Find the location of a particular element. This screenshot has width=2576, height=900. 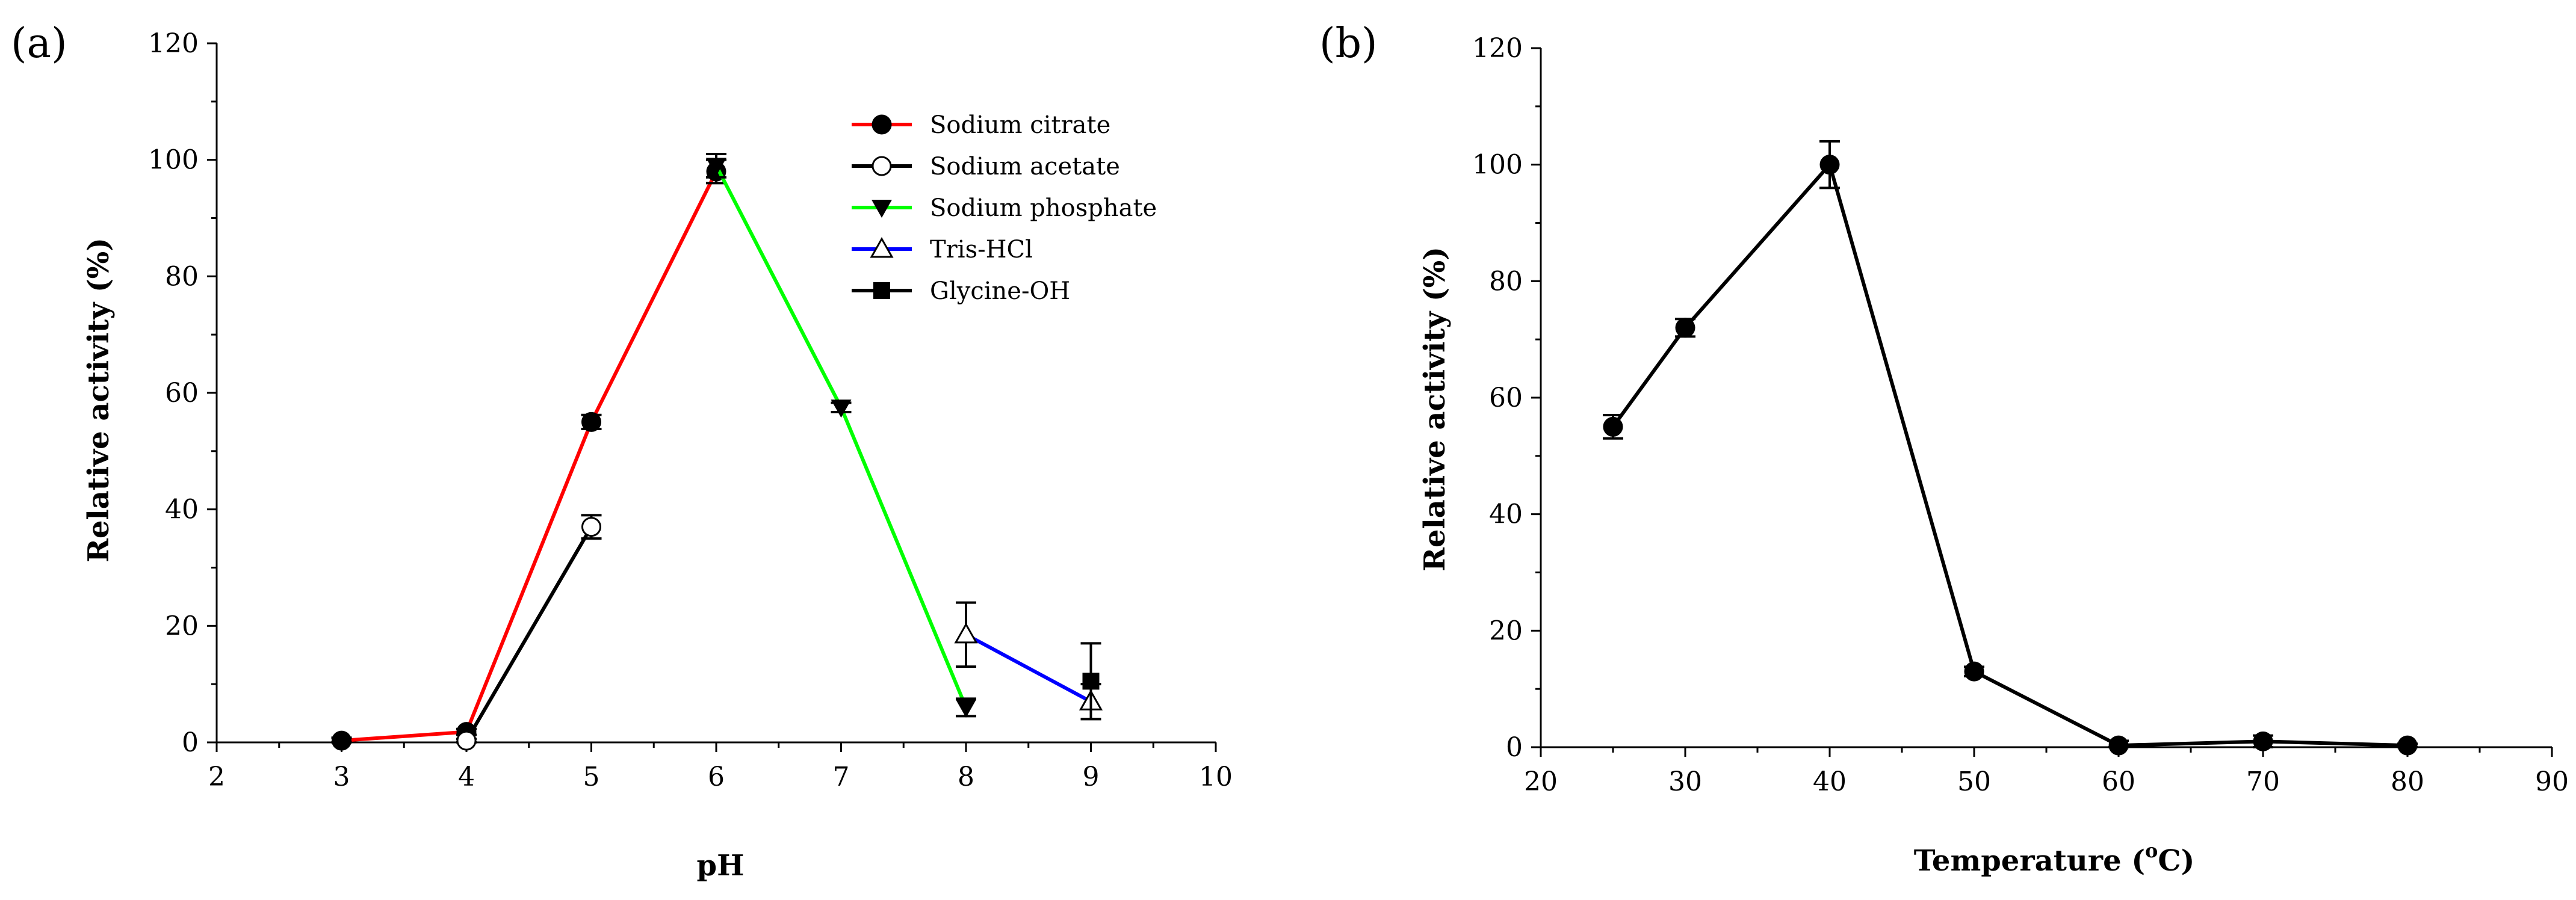

panel-a-y-tick-label: 100 is located at coordinates (173, 160).